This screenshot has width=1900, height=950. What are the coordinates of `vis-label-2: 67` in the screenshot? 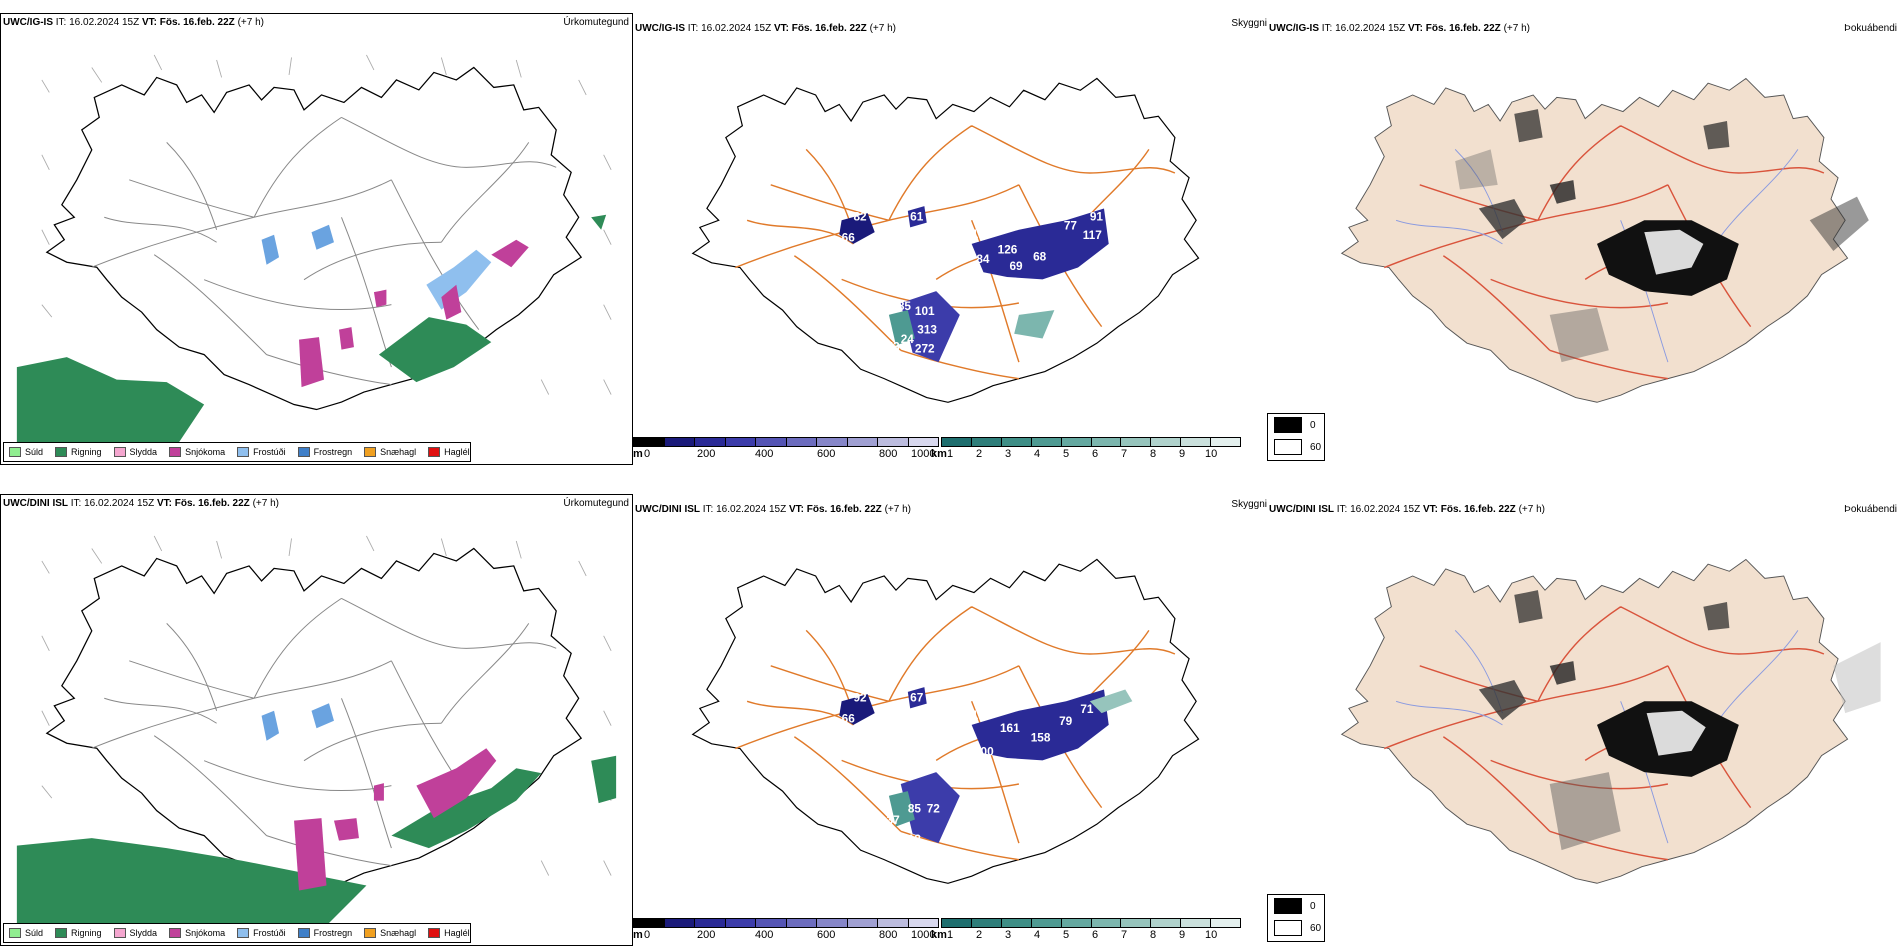 It's located at (917, 697).